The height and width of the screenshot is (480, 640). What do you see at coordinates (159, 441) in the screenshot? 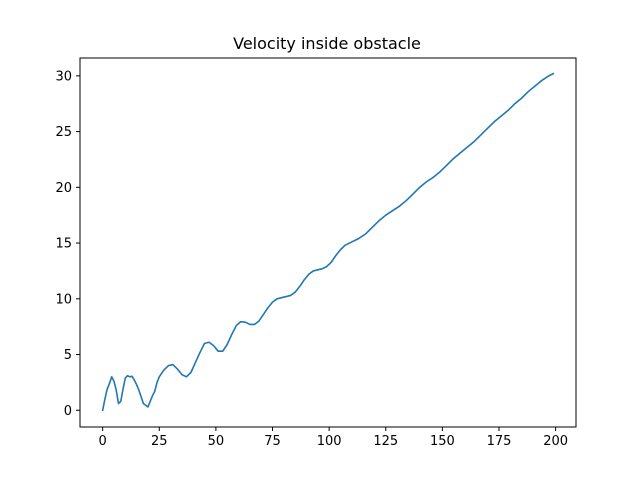
I see `x-tick-label: 25` at bounding box center [159, 441].